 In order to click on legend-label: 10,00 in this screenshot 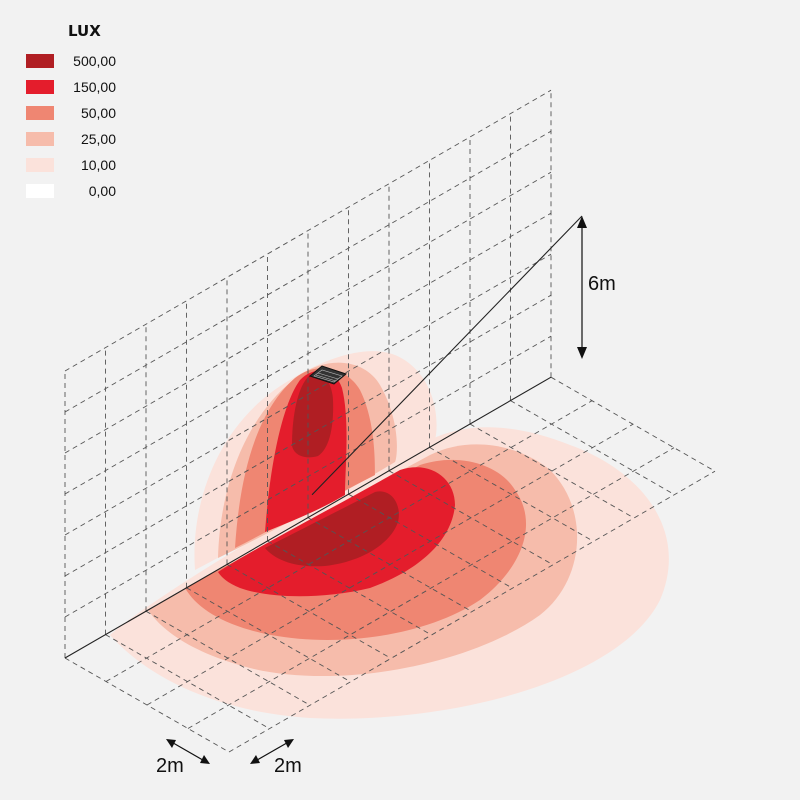, I will do `click(98, 165)`.